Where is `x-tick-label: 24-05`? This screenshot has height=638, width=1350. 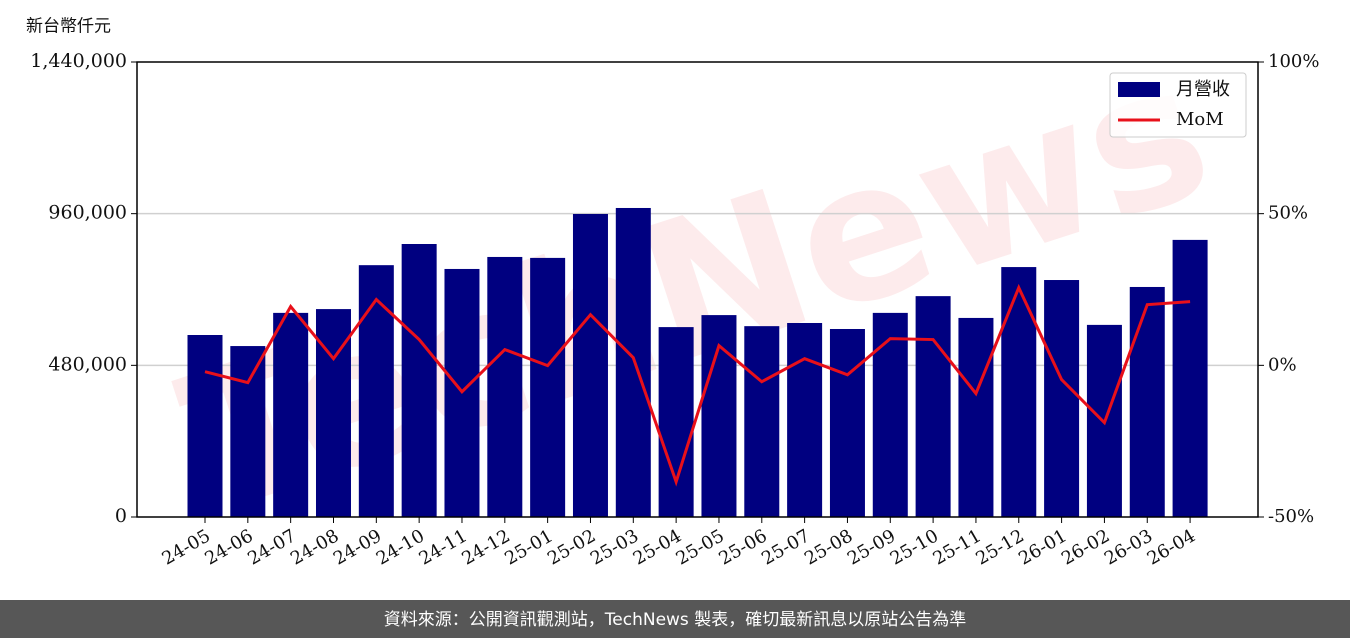
x-tick-label: 24-05 is located at coordinates (186, 547).